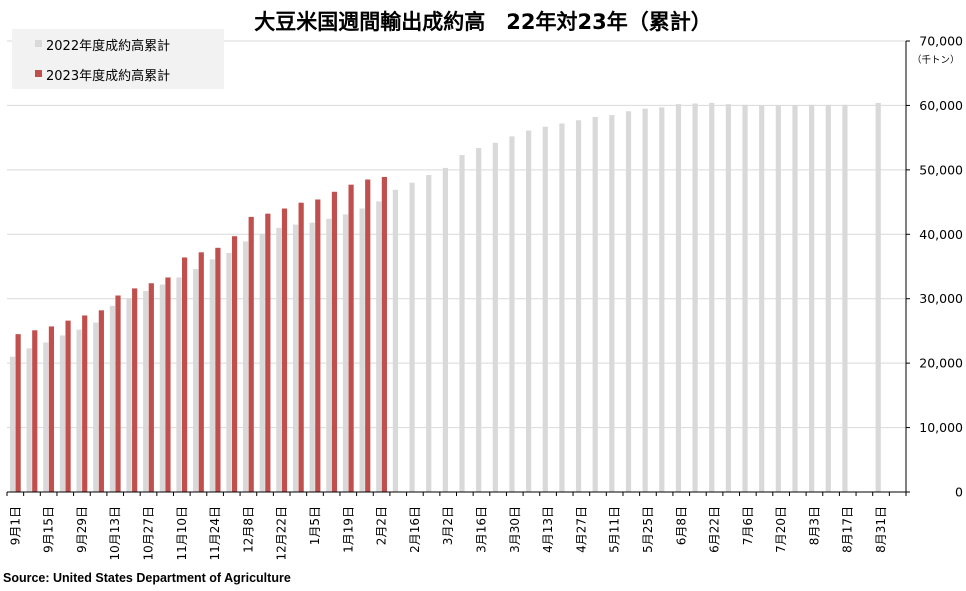 Image resolution: width=966 pixels, height=591 pixels. I want to click on legend-label-2022: 2022年度成約高累計, so click(108, 46).